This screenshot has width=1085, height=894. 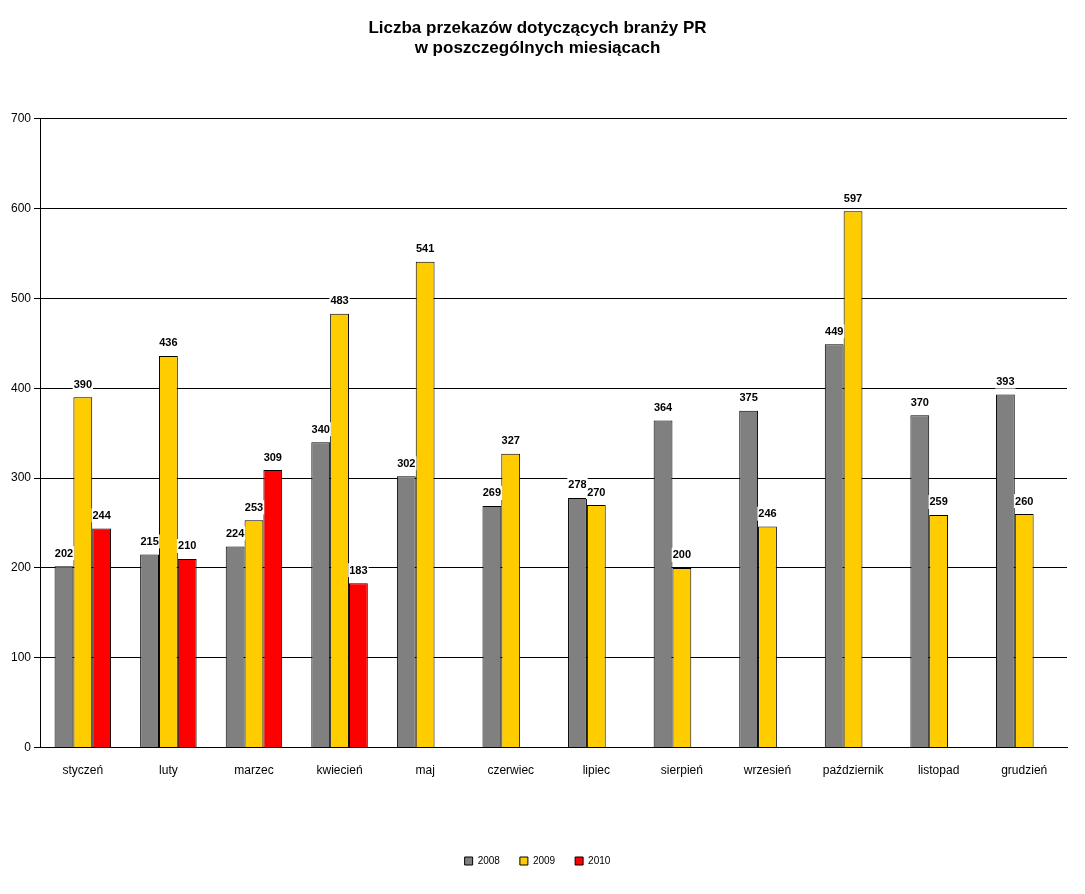 I want to click on data-label: 449, so click(x=834, y=330).